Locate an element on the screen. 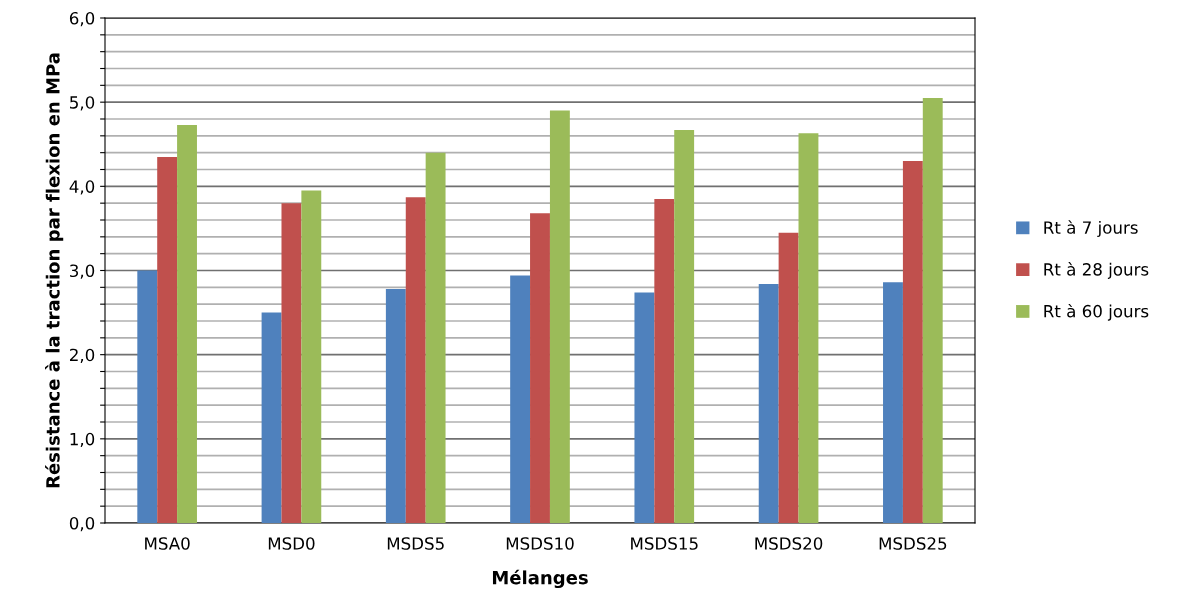 The width and height of the screenshot is (1191, 615). x-tick-label: MSA0 is located at coordinates (167, 543).